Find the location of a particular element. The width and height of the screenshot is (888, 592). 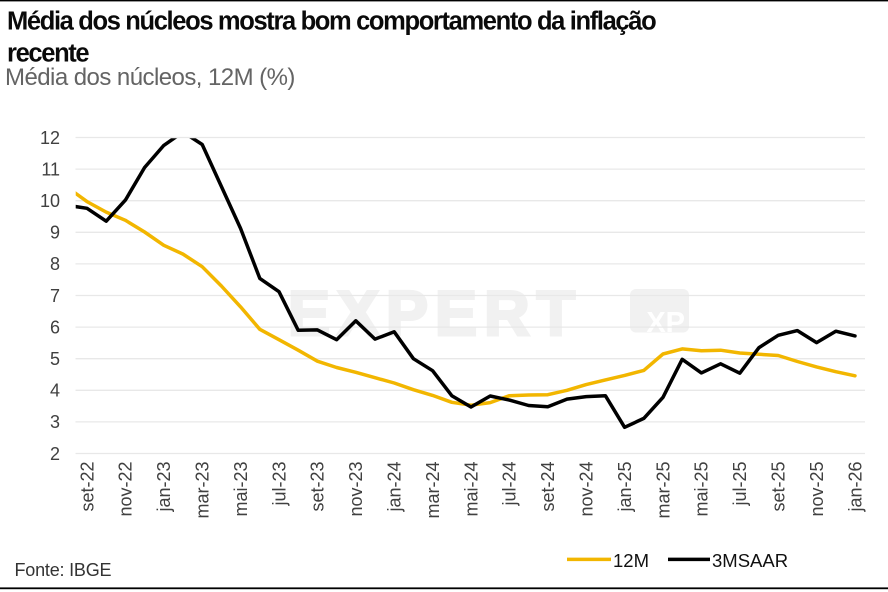

svg-text: mar-25 is located at coordinates (663, 490).